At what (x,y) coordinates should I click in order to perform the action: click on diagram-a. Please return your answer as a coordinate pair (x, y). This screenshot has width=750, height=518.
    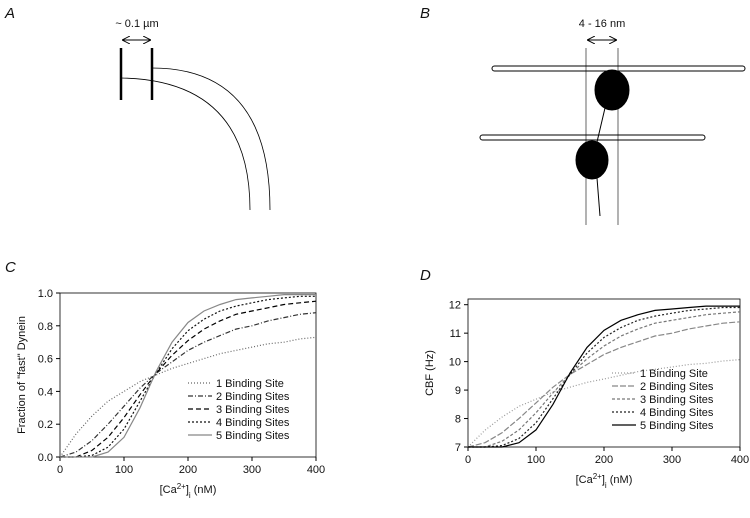
    Looking at the image, I should click on (195, 125).